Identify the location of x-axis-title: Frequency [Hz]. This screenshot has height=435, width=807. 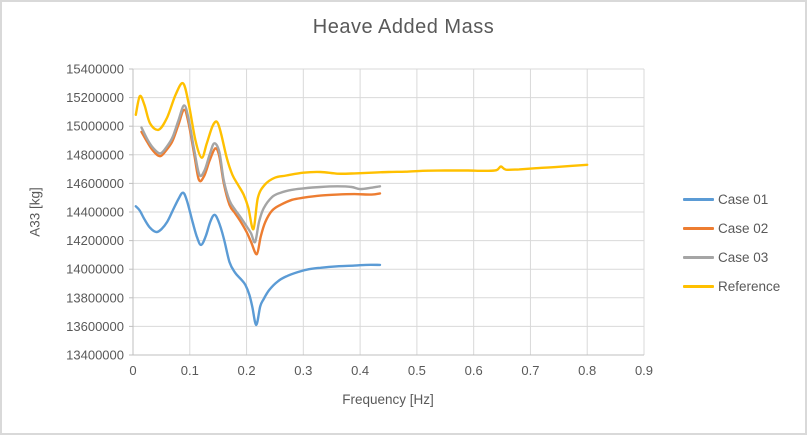
(388, 399).